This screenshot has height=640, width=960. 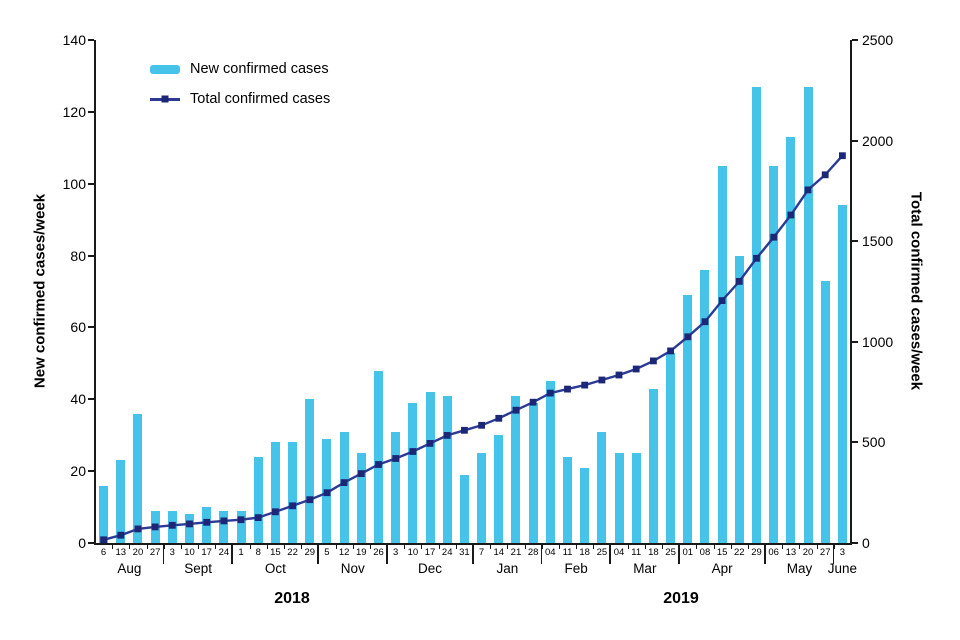 What do you see at coordinates (878, 341) in the screenshot?
I see `right-tick-label: 1000` at bounding box center [878, 341].